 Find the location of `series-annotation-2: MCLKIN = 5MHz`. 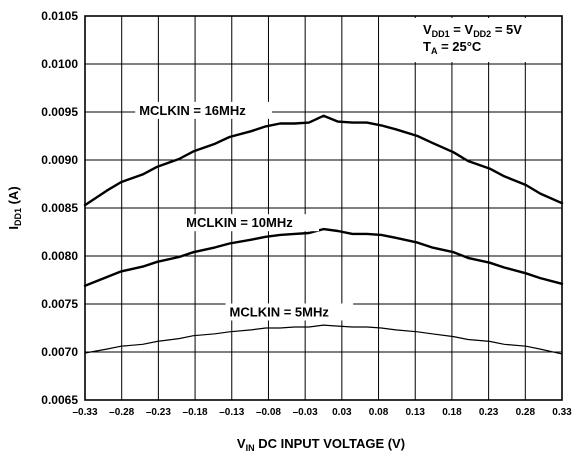

series-annotation-2: MCLKIN = 5MHz is located at coordinates (280, 311).